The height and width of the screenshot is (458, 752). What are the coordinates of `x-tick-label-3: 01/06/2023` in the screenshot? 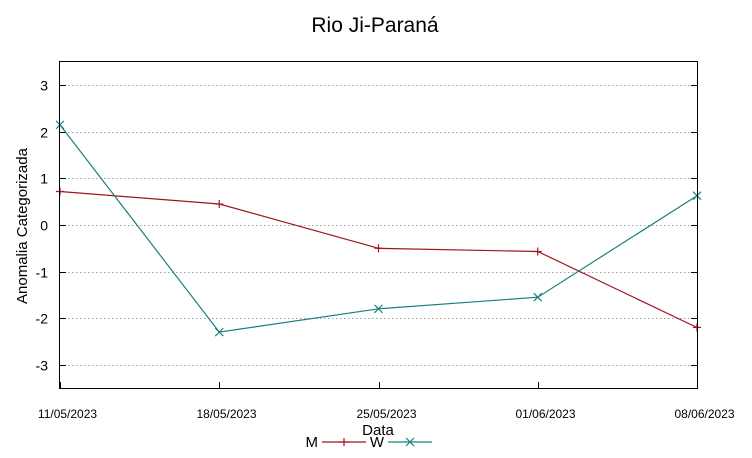 It's located at (545, 414).